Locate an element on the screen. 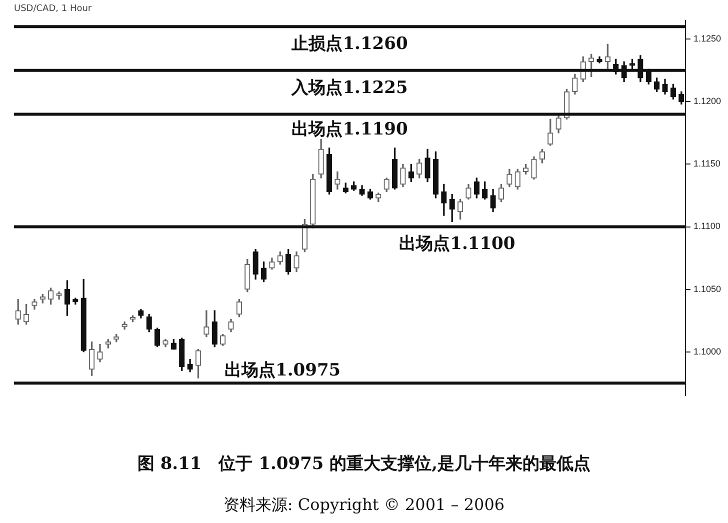  text: 资料来源: Copyright © 2001 – 2006 is located at coordinates (364, 505).